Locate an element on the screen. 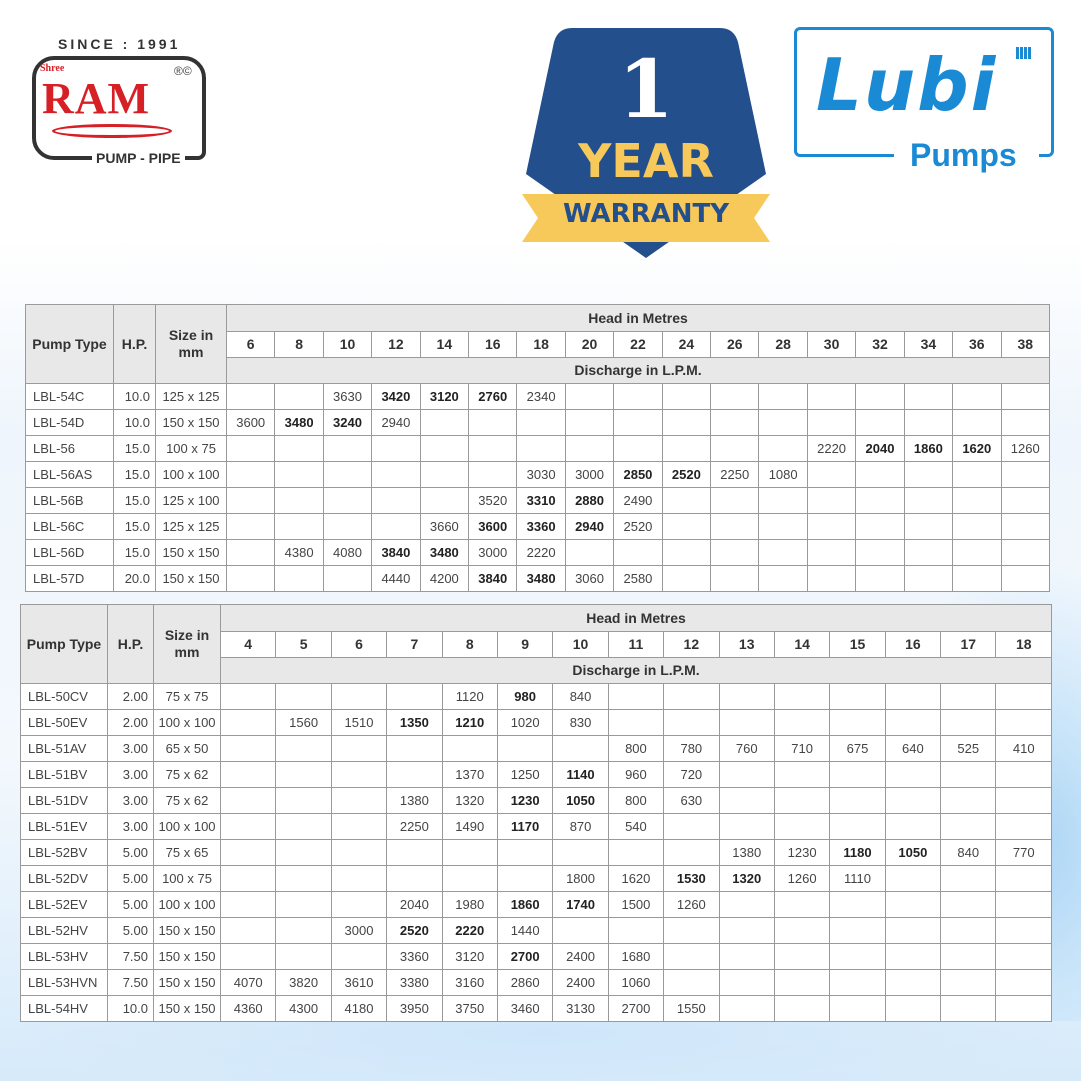  head-value-header: 10 is located at coordinates (347, 344).